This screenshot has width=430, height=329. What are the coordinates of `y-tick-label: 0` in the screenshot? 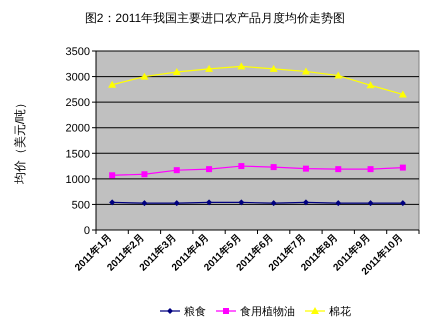 It's located at (87, 231).